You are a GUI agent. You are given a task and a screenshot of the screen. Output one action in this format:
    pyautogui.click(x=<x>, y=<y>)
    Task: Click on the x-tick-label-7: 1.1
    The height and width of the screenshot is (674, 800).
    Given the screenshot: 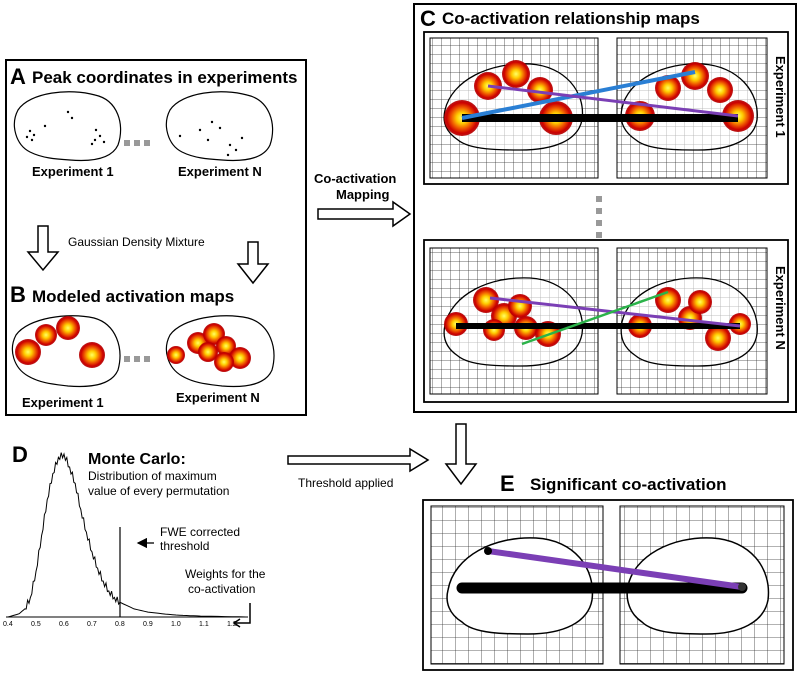 What is the action you would take?
    pyautogui.click(x=204, y=624)
    